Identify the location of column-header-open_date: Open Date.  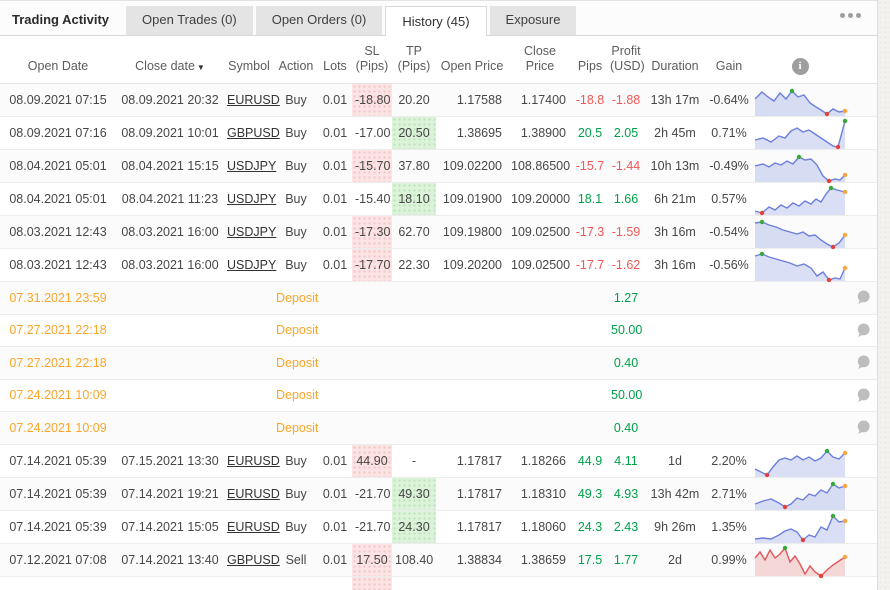
(58, 60).